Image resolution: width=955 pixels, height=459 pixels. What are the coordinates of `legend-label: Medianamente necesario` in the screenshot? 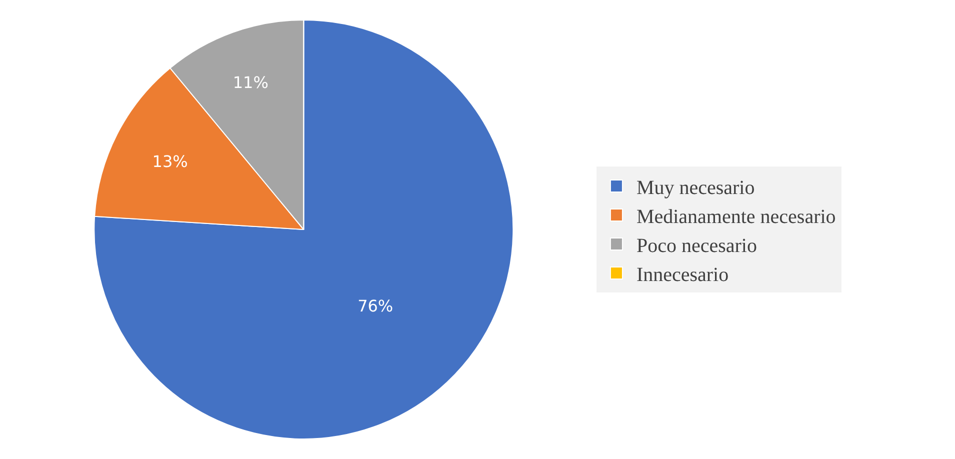 It's located at (736, 217).